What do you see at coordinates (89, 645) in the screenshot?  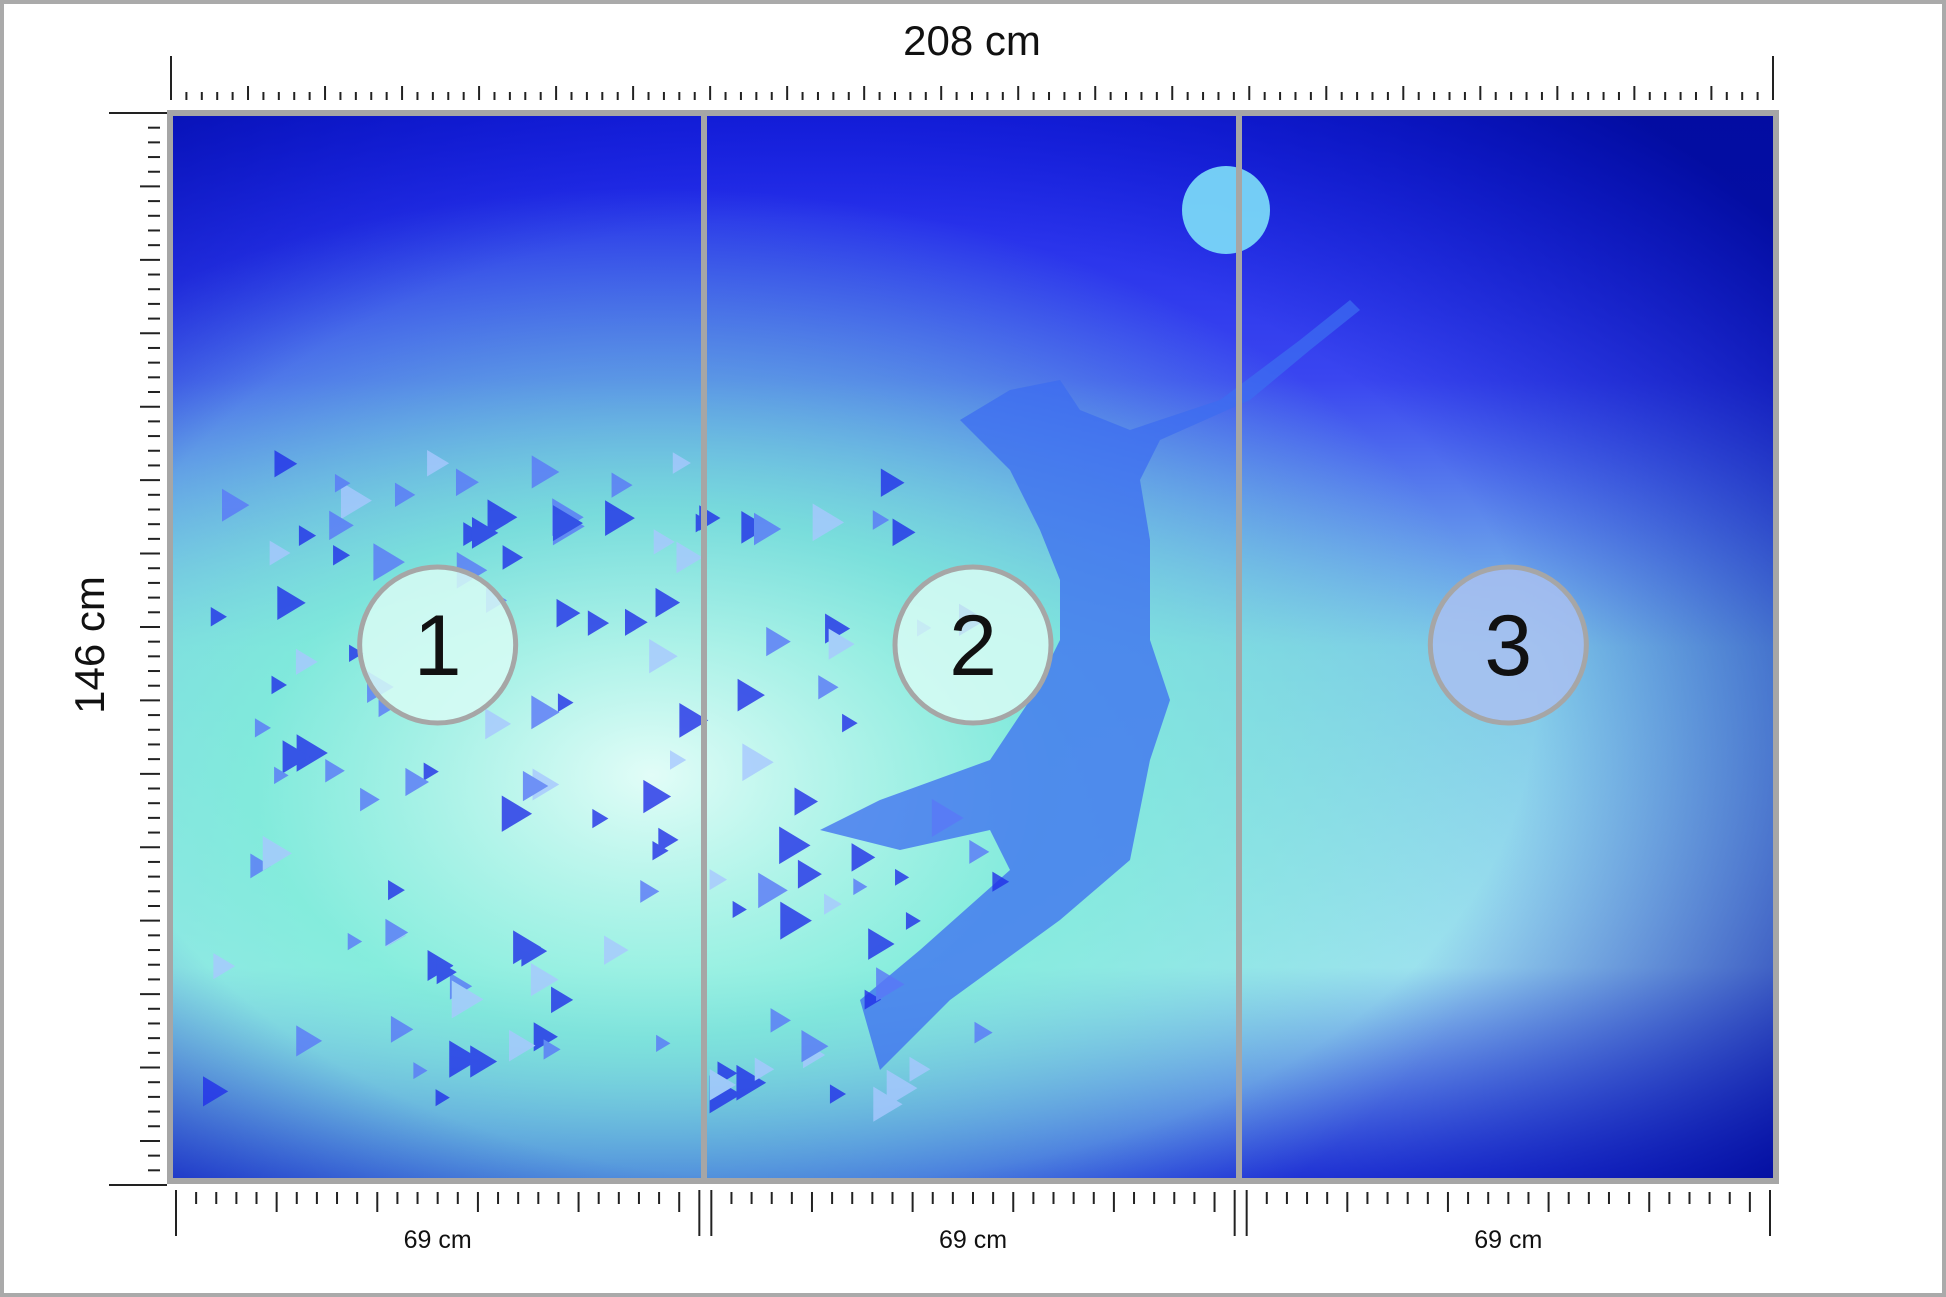 I see `height-label: 146 cm` at bounding box center [89, 645].